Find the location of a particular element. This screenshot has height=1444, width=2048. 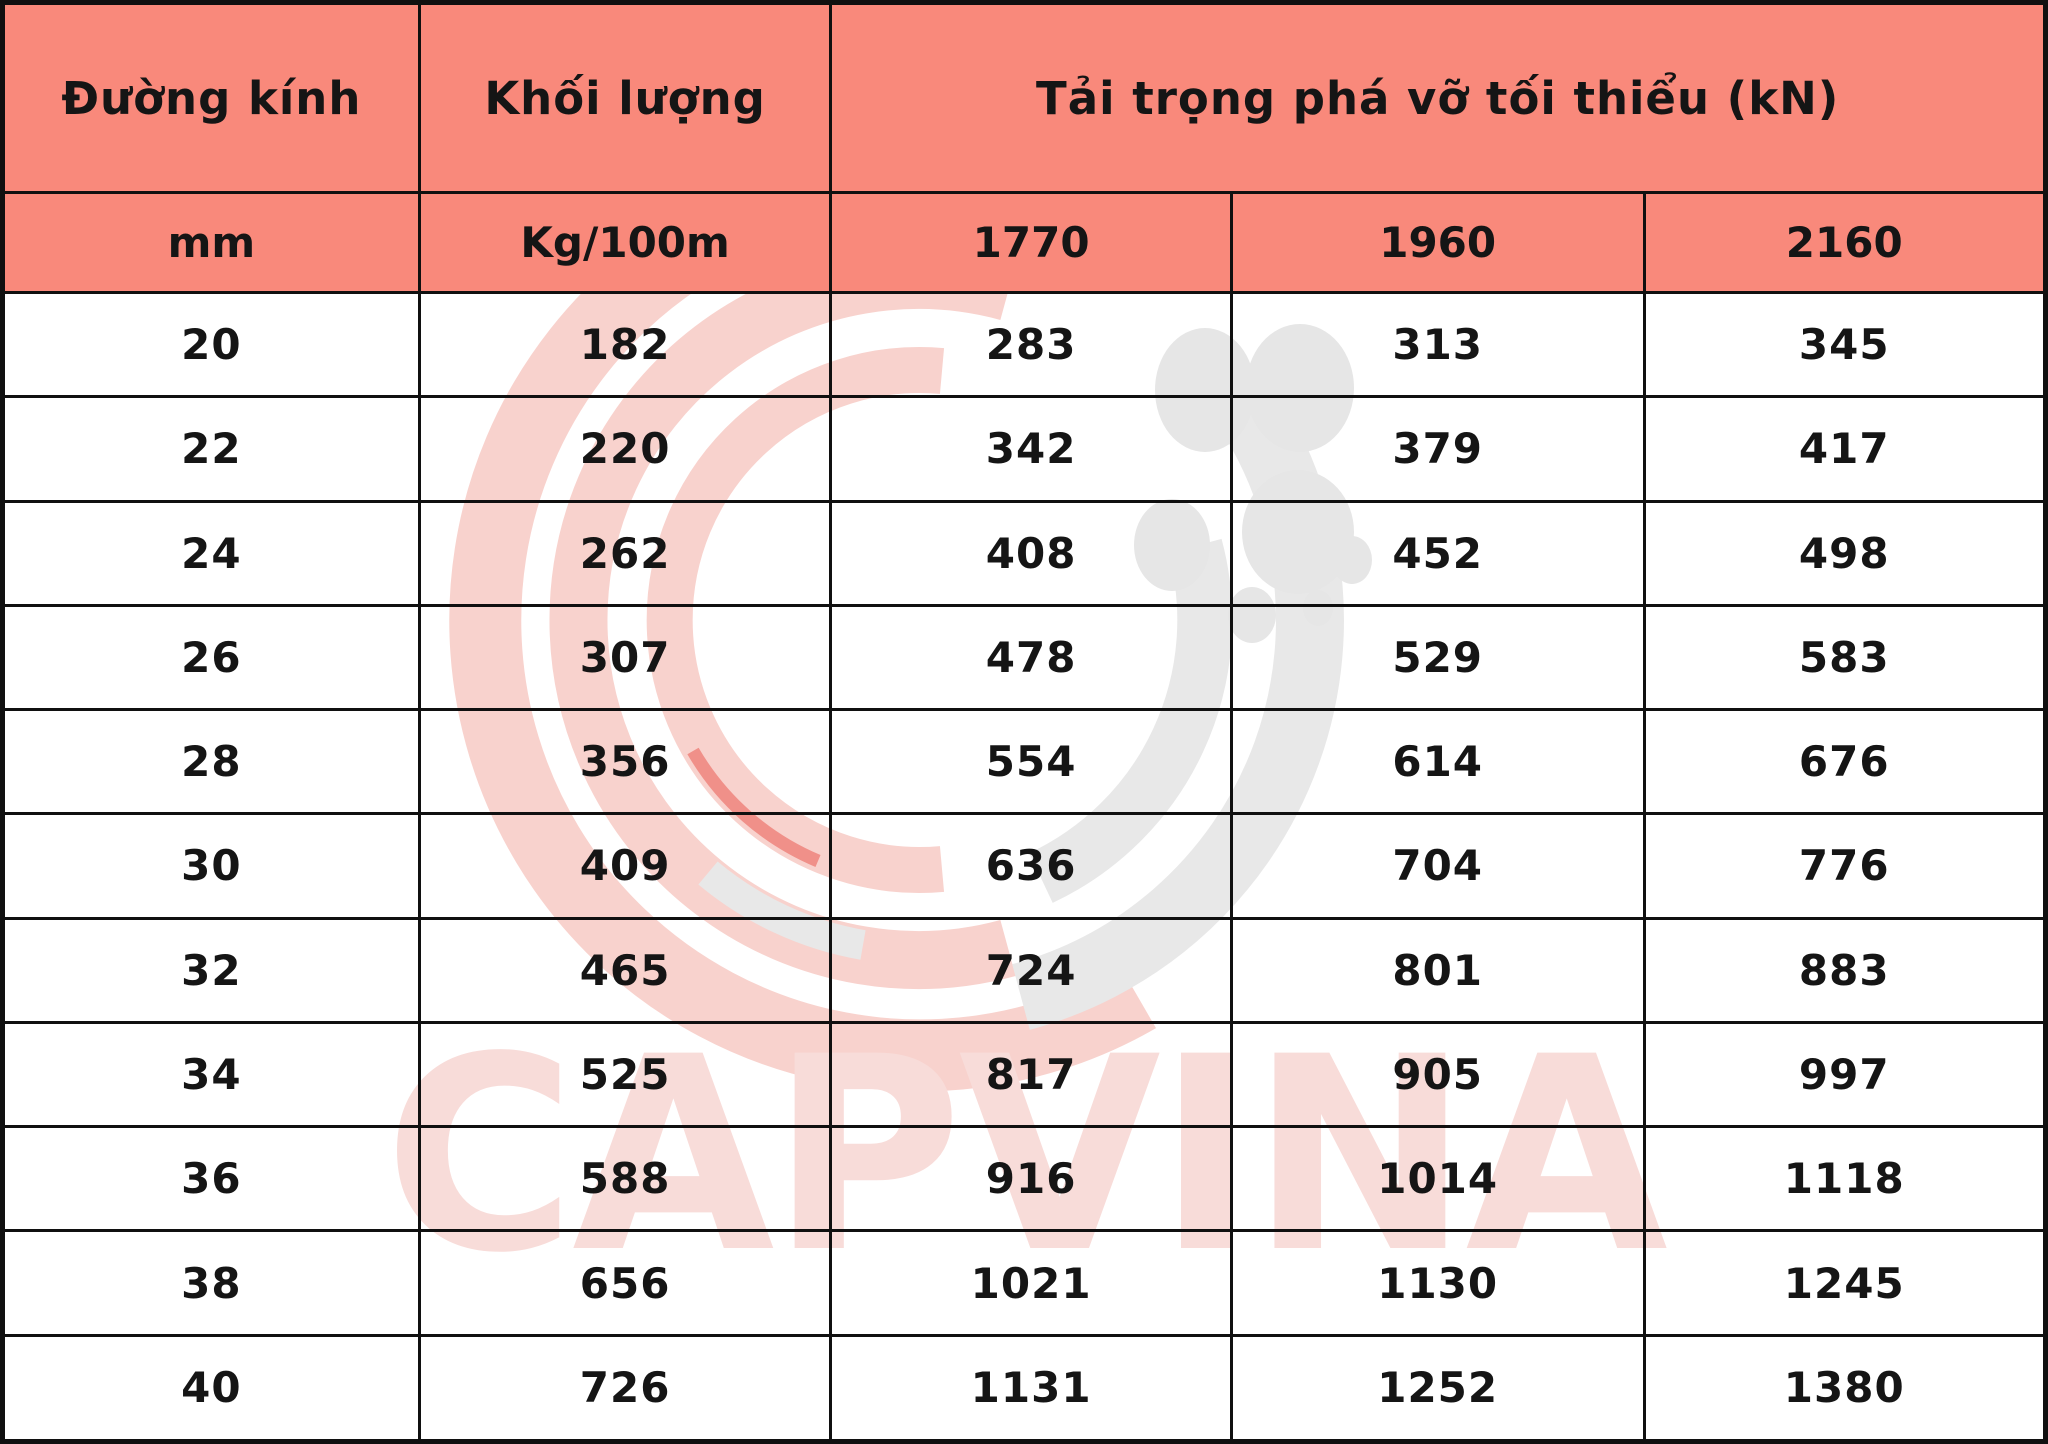

table-cell: 726 is located at coordinates (625, 1388).